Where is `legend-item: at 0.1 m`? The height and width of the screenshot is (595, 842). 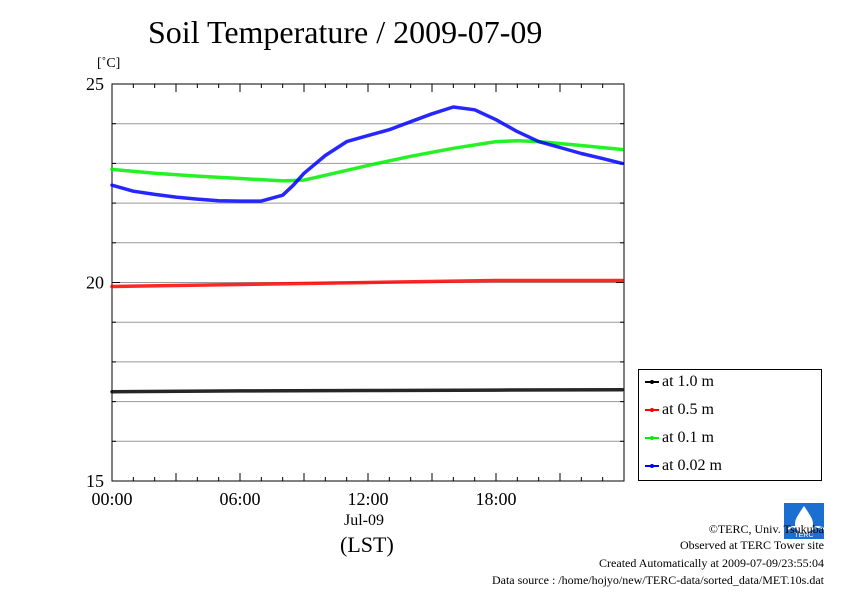 legend-item: at 0.1 m is located at coordinates (679, 439).